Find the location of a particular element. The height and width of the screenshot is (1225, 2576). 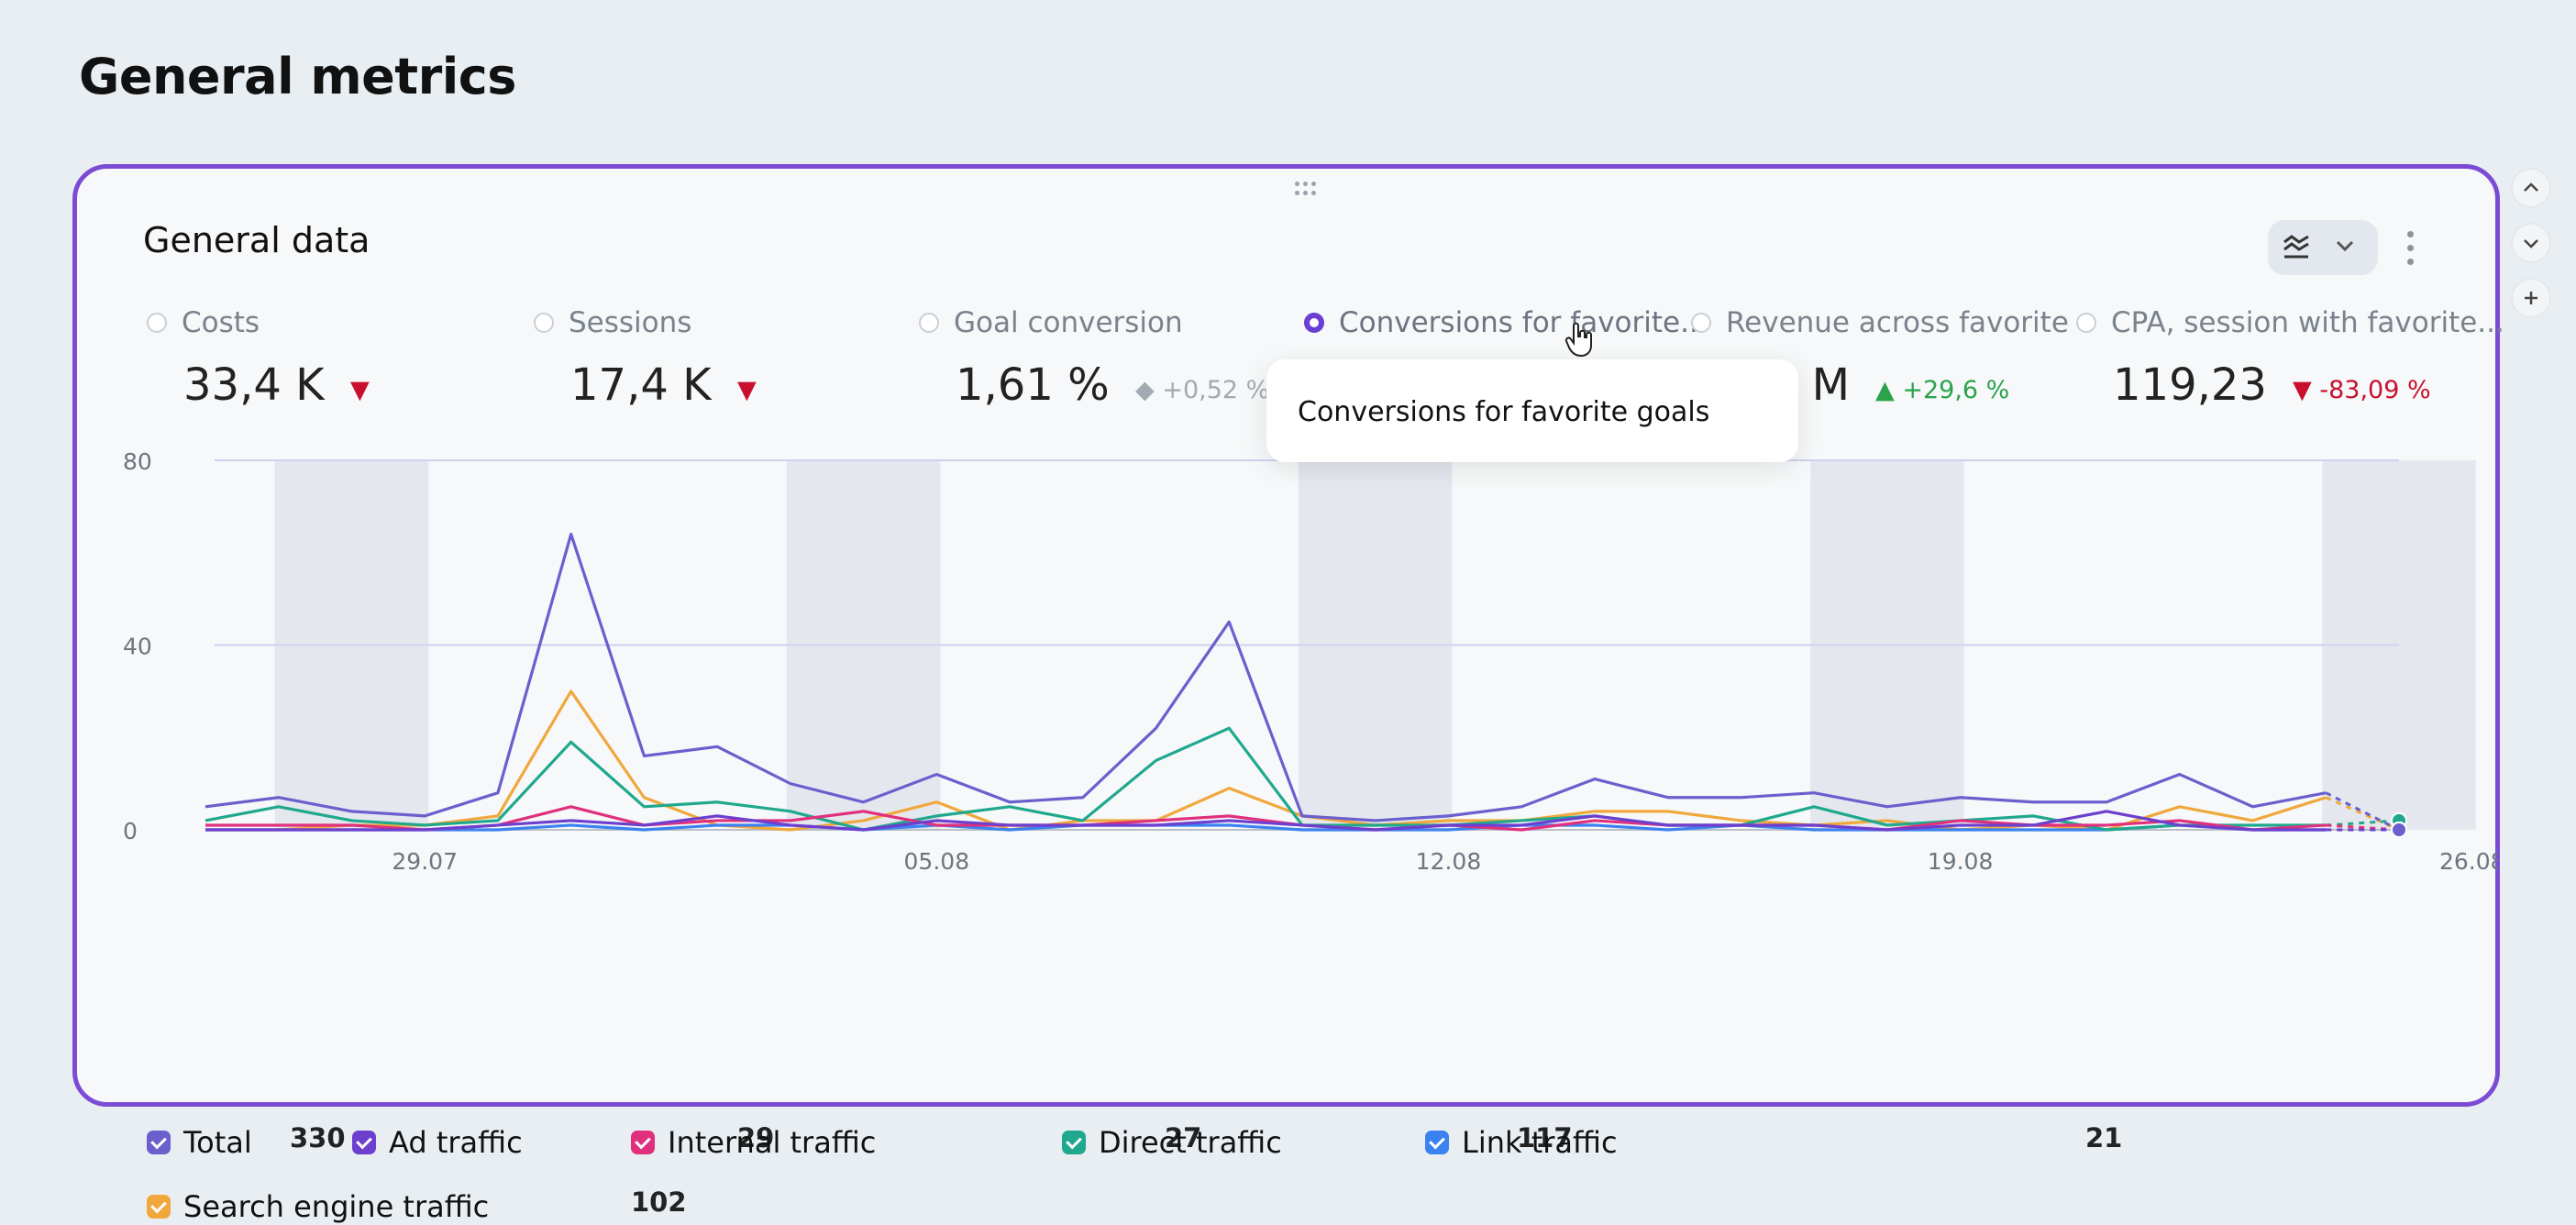

legend-value: 102 is located at coordinates (659, 1202).